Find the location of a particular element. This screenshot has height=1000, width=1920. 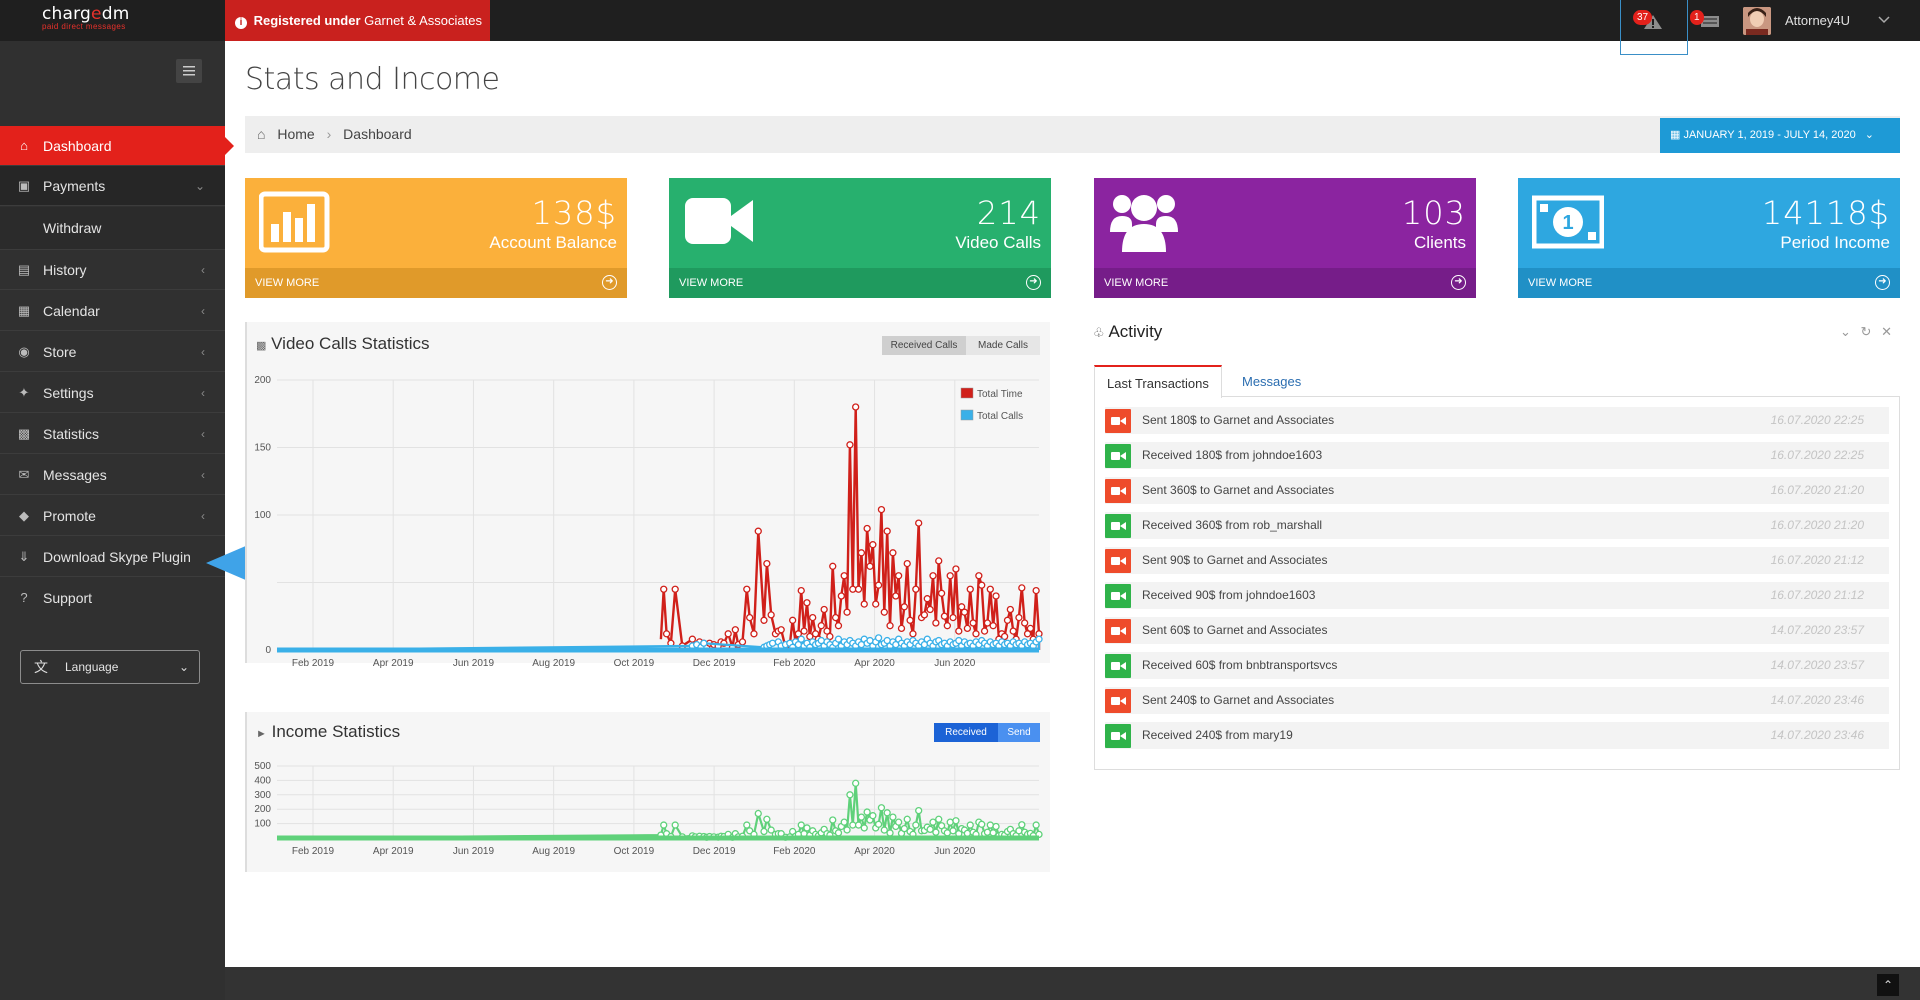

close-icon: ✕ is located at coordinates (1886, 331).